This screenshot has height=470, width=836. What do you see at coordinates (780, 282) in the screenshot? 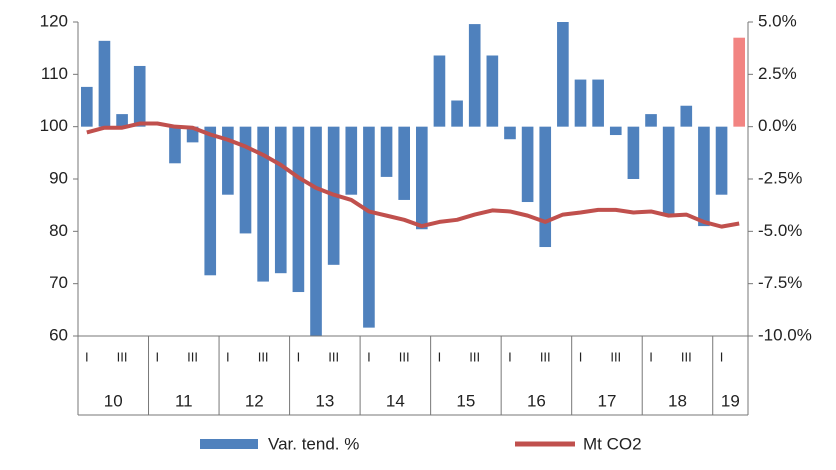
I see `y2-tick-label: -7.5%` at bounding box center [780, 282].